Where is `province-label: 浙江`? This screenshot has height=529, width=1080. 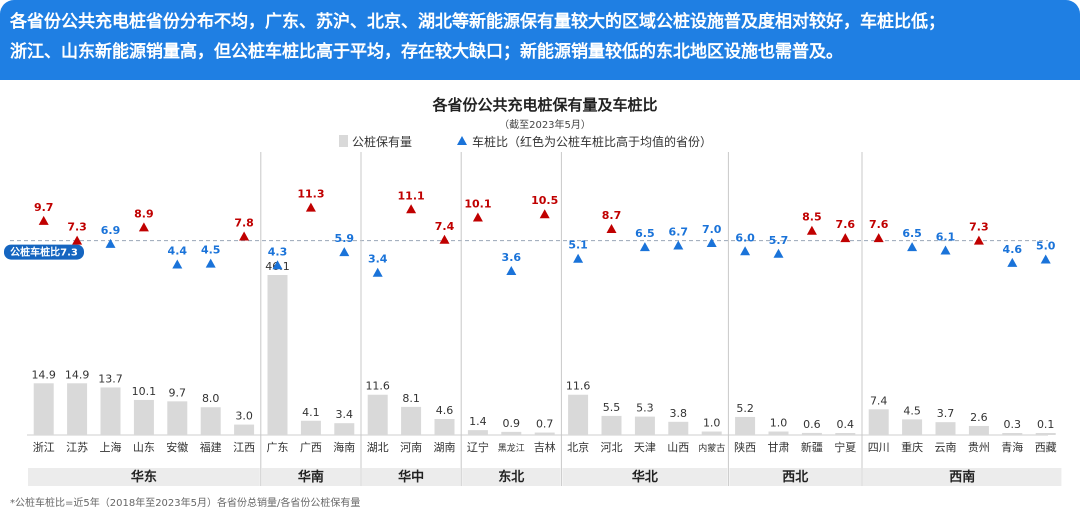 province-label: 浙江 is located at coordinates (44, 447).